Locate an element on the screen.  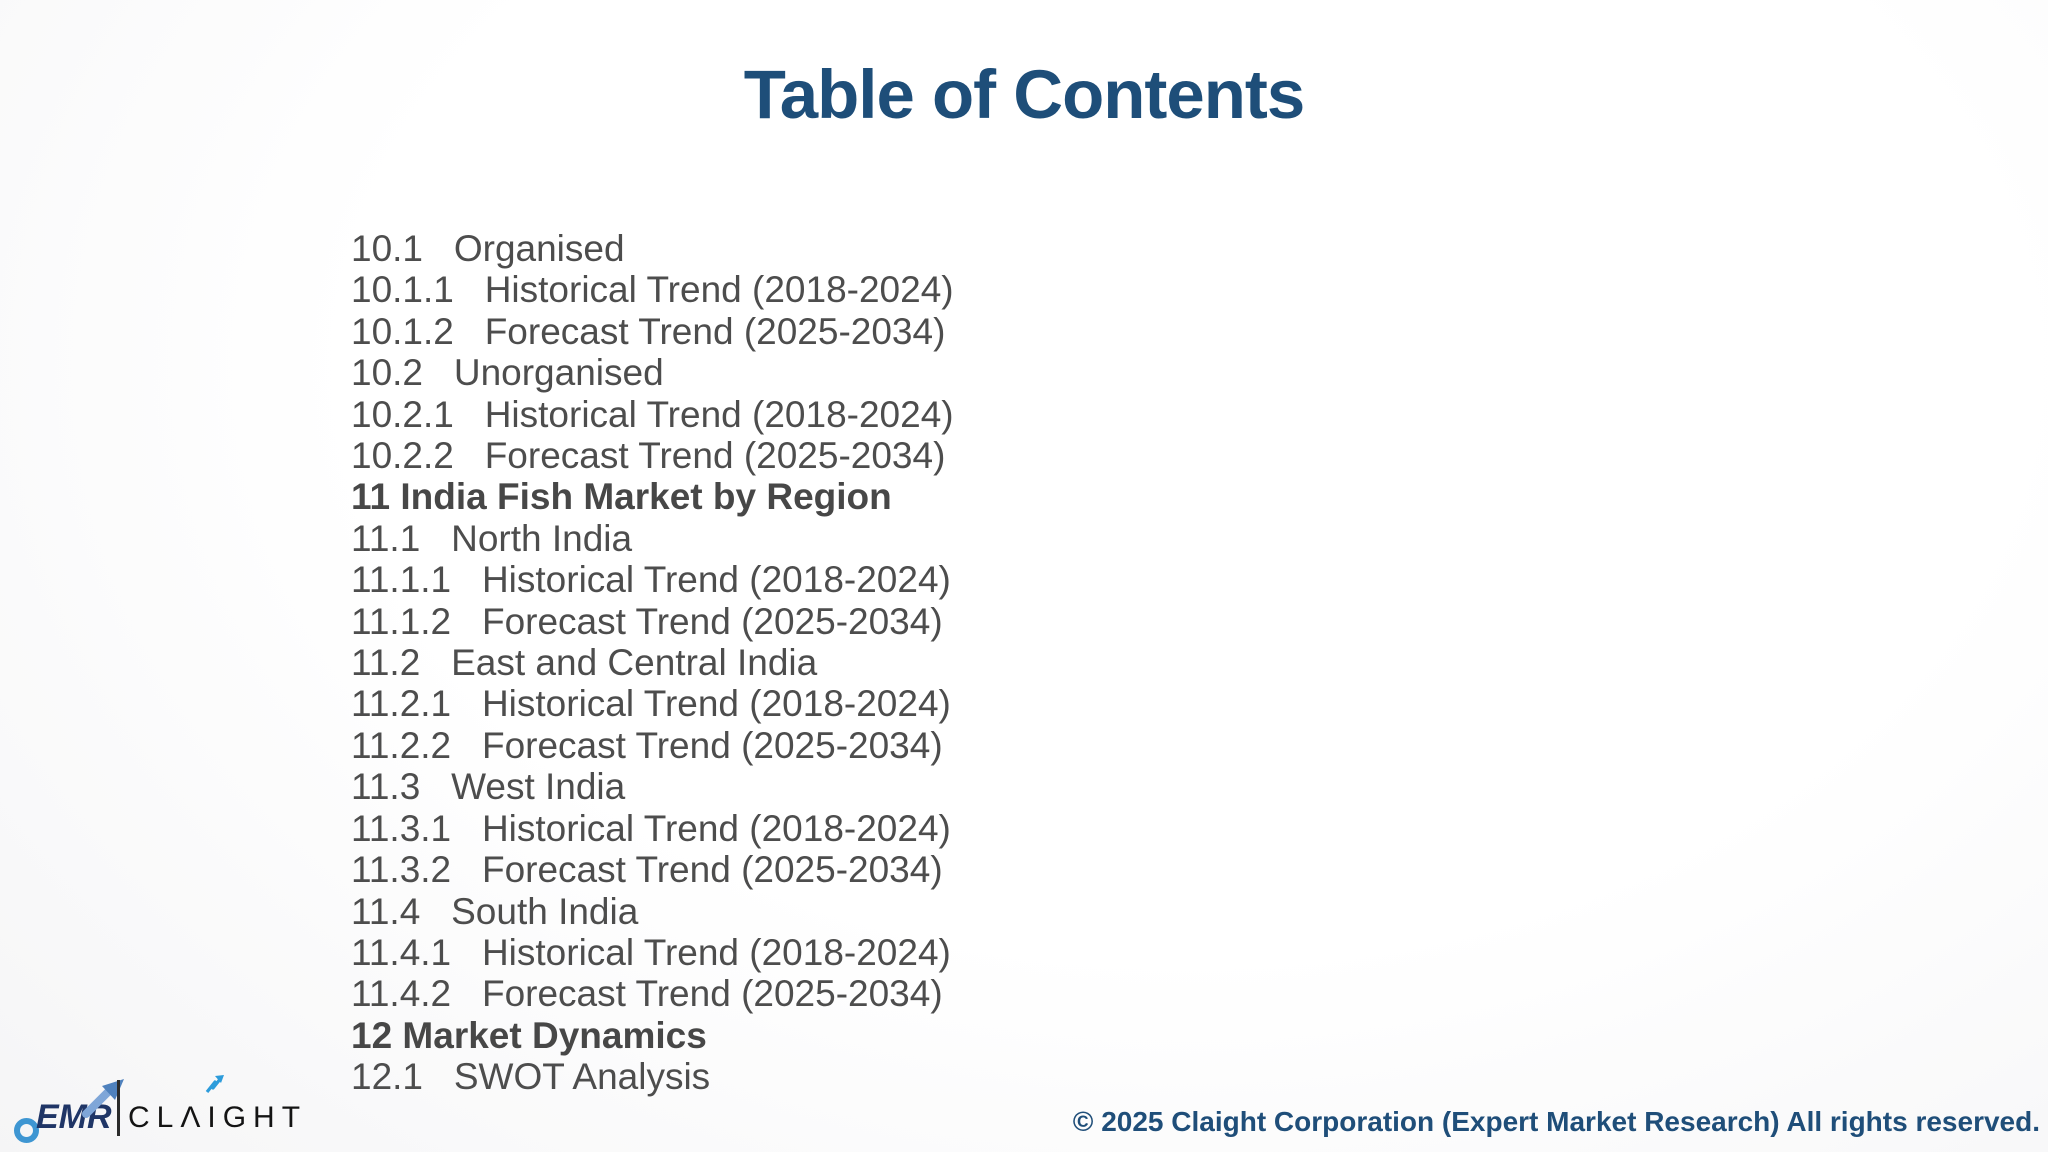
toc-item: 11.2 East and Central India is located at coordinates (584, 663).